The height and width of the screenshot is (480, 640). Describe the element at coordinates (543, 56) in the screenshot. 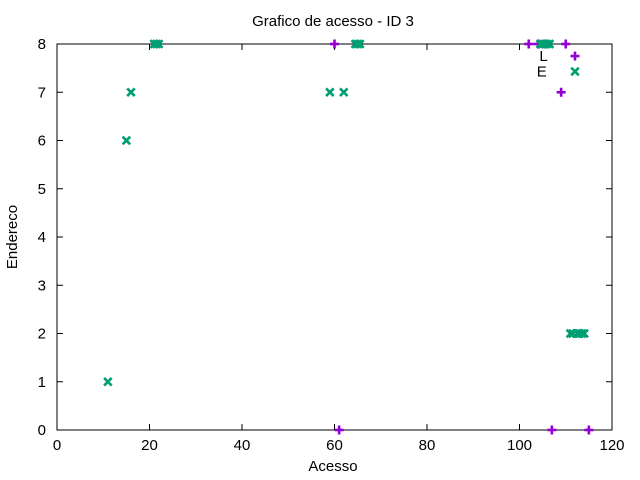

I see `annotation-label: L` at that location.